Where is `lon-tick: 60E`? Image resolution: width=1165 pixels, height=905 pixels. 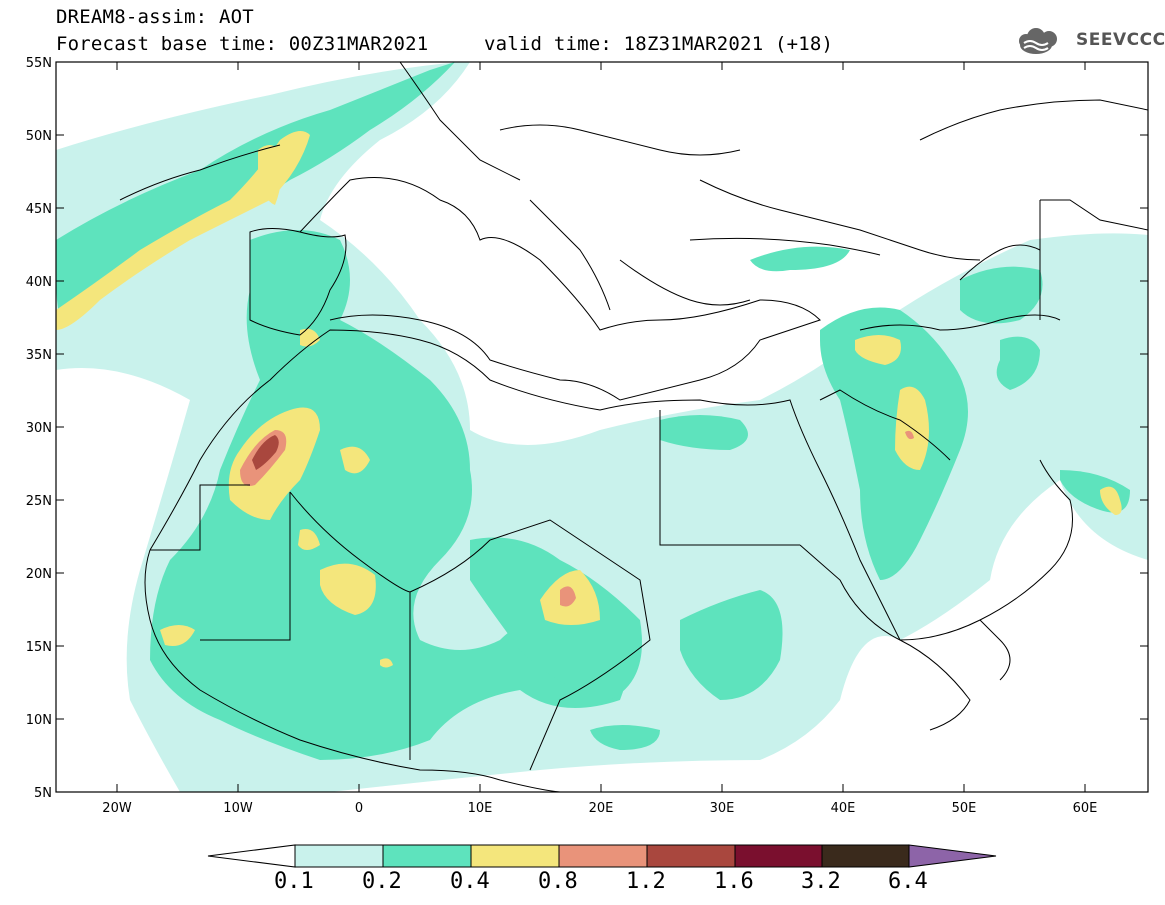
lon-tick: 60E is located at coordinates (1085, 808).